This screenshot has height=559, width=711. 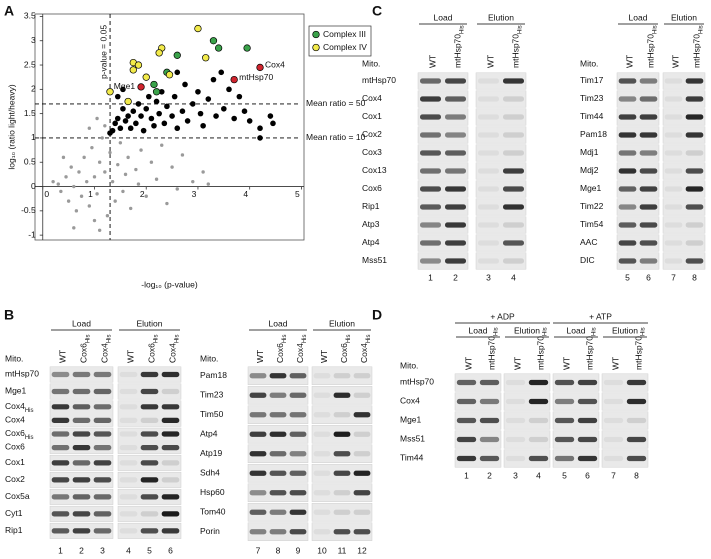 I want to click on lane-number: 6, so click(x=587, y=475).